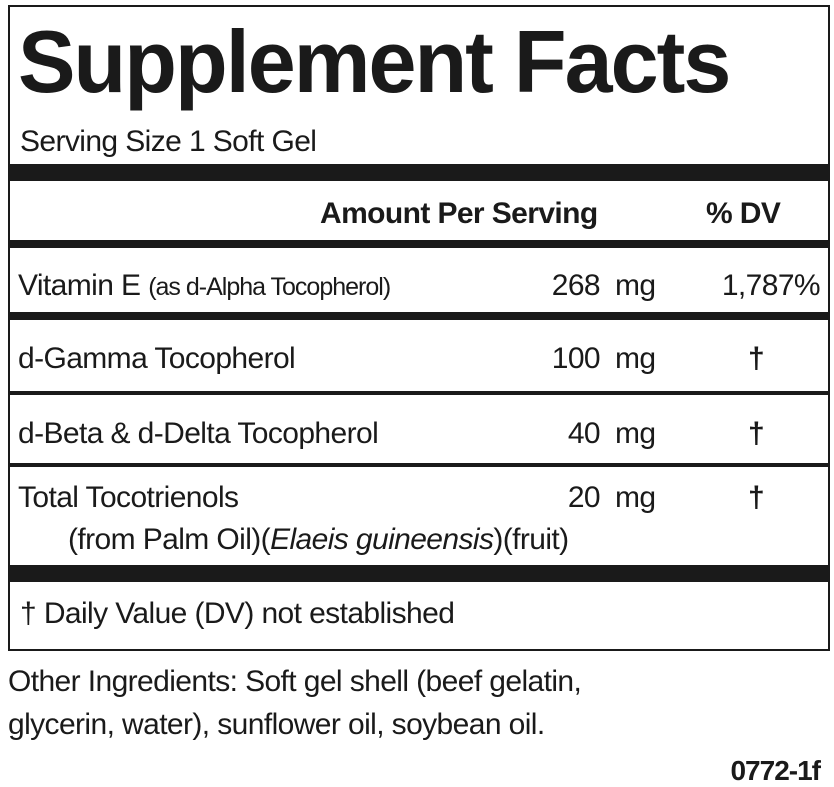 The image size is (834, 787). I want to click on product-code: 0772-1f, so click(775, 770).